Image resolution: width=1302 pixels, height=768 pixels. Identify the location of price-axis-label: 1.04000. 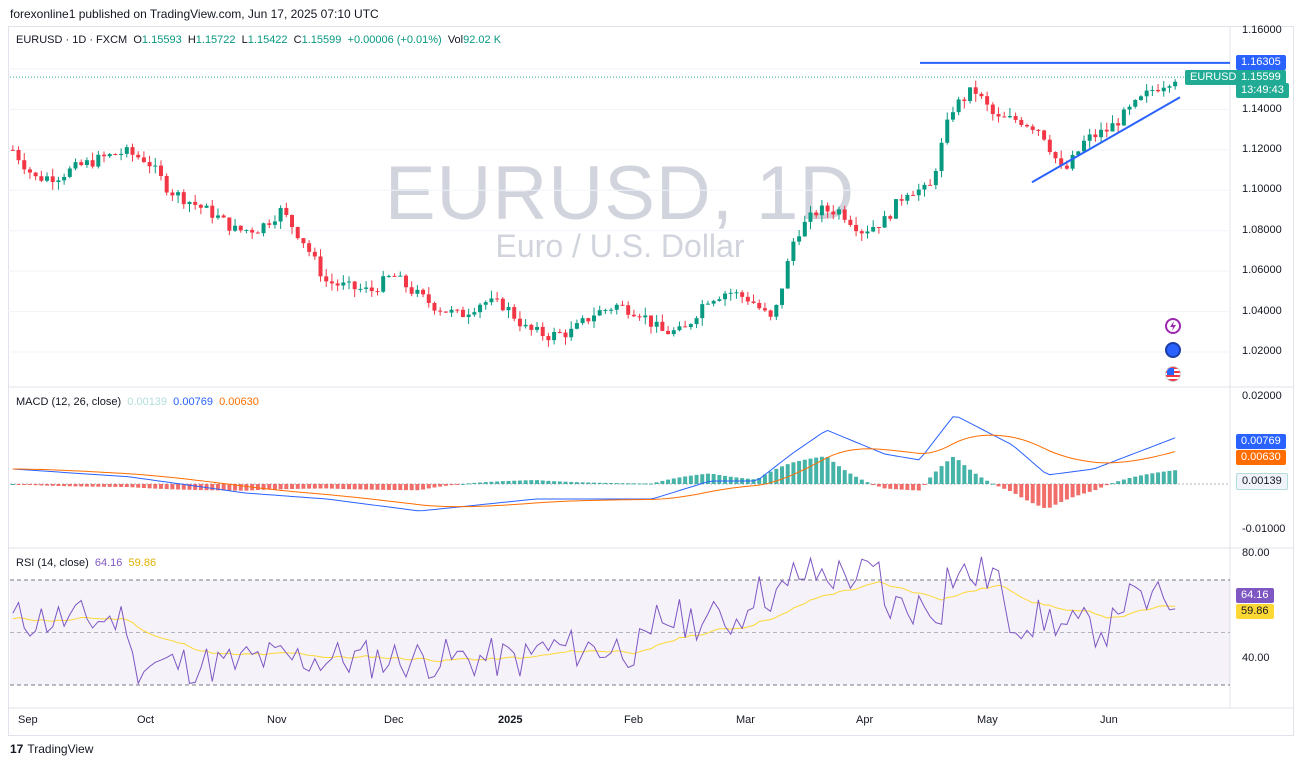
(1262, 311).